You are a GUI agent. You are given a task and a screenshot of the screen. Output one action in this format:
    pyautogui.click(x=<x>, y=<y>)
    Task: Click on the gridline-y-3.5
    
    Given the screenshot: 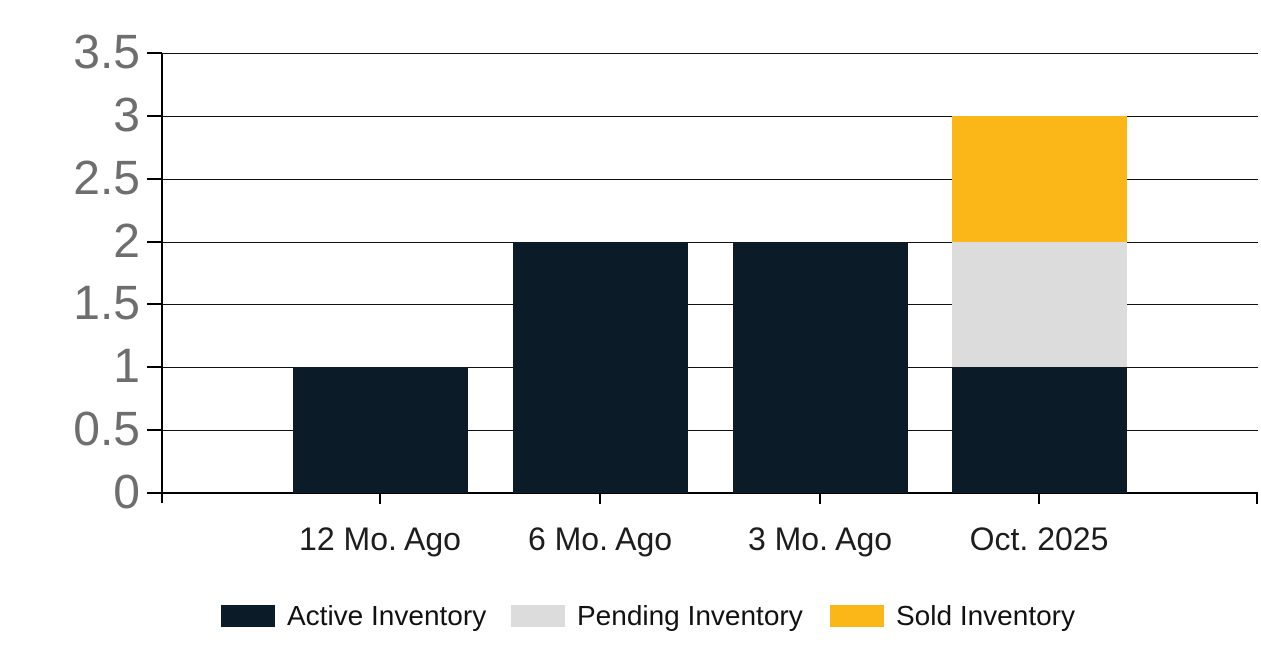 What is the action you would take?
    pyautogui.click(x=710, y=53)
    